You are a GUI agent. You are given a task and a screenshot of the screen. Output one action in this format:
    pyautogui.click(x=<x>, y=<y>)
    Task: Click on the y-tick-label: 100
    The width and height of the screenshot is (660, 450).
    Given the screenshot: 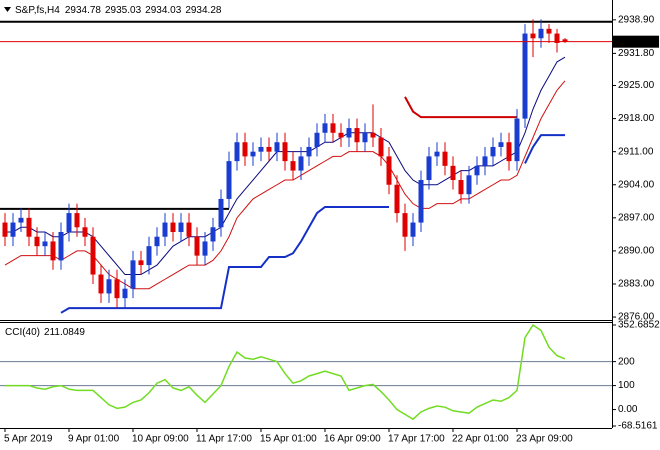 What is the action you would take?
    pyautogui.click(x=626, y=385)
    